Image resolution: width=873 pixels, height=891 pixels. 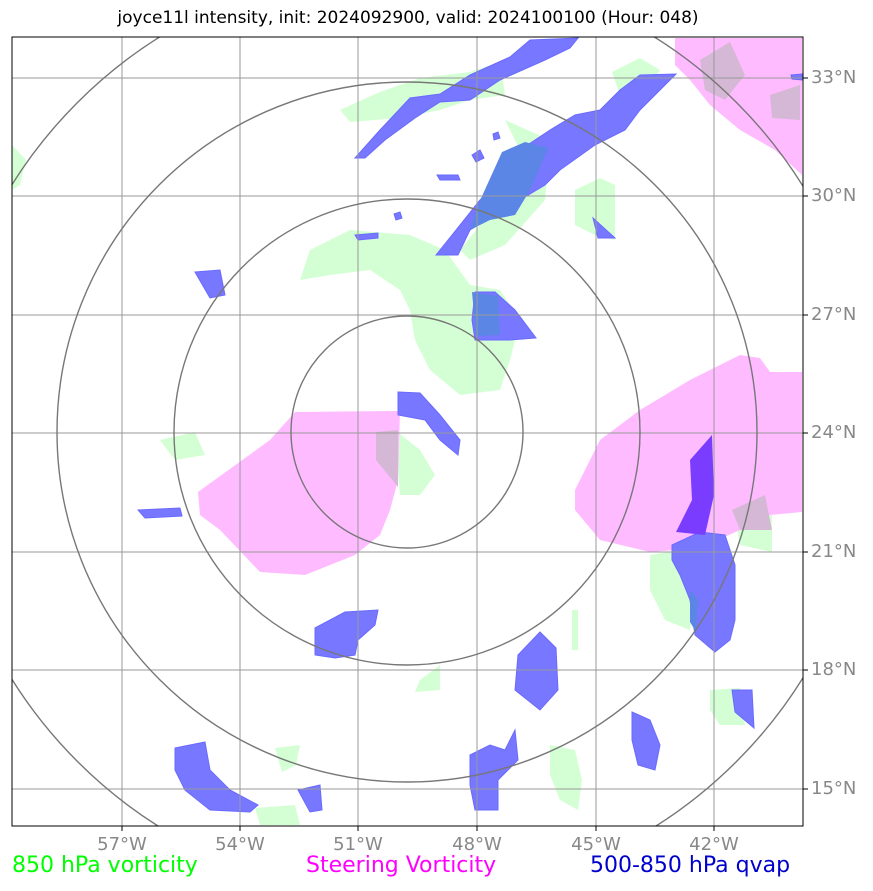 What do you see at coordinates (584, 387) in the screenshot?
I see `qvap-over-vorticity` at bounding box center [584, 387].